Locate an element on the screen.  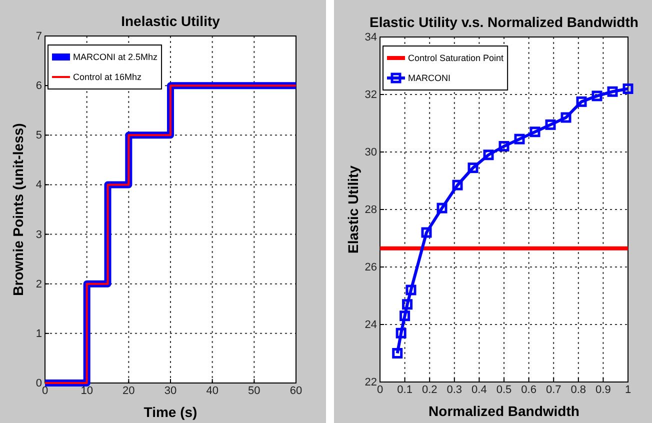
x-tick-label: 0.1 is located at coordinates (404, 390).